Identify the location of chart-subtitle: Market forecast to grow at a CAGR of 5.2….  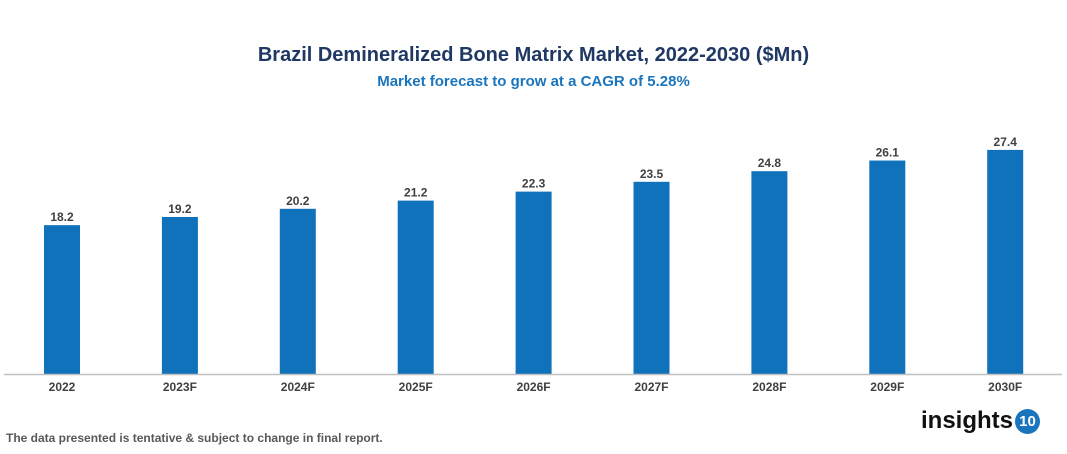
(533, 81).